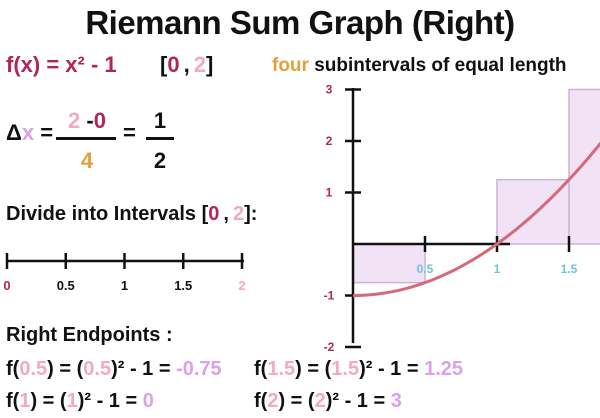  Describe the element at coordinates (101, 214) in the screenshot. I see `divide-text: Divide into Intervals` at that location.